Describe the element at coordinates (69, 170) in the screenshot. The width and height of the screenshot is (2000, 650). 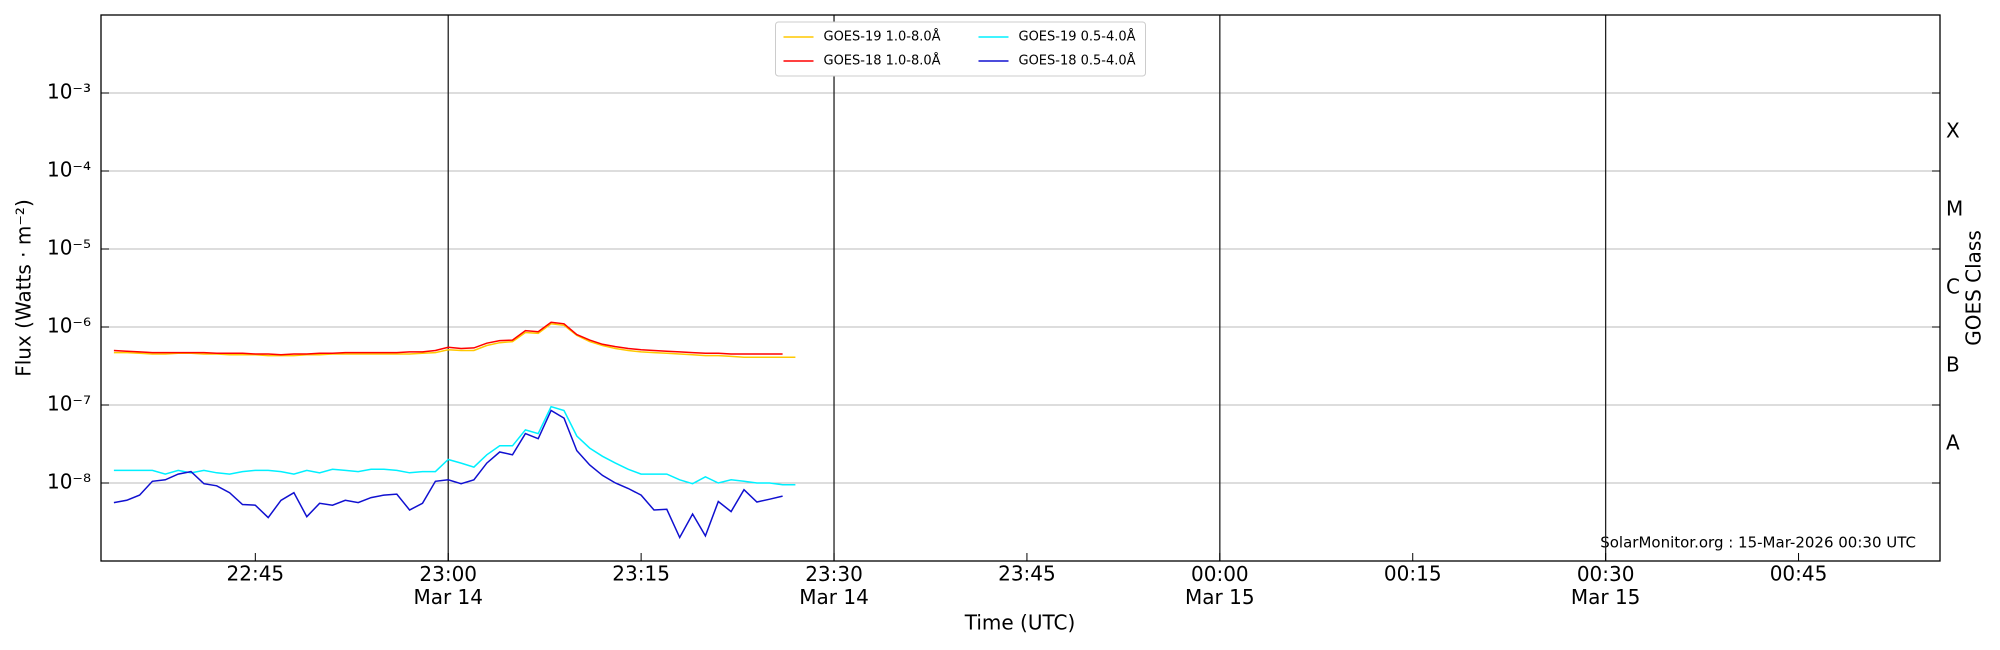
I see `y-tick-label: 10⁻⁴` at that location.